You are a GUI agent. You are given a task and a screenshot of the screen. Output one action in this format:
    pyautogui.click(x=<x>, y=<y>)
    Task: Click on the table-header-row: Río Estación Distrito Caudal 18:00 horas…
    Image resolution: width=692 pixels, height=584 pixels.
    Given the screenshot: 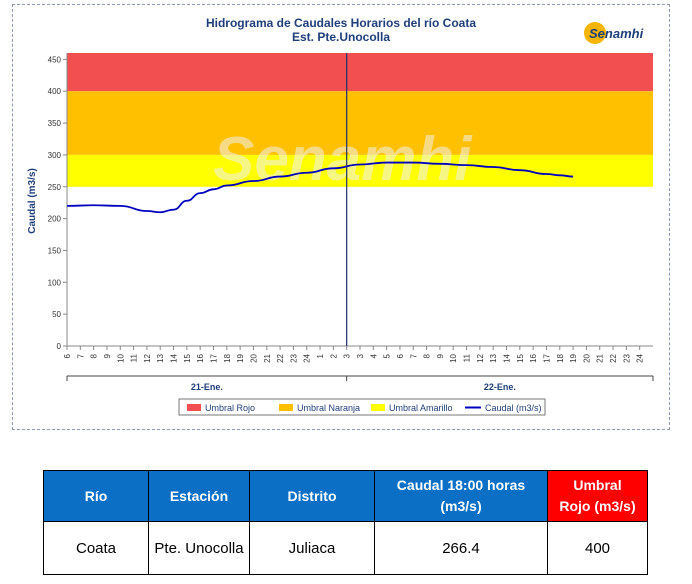 What is the action you would take?
    pyautogui.click(x=345, y=496)
    